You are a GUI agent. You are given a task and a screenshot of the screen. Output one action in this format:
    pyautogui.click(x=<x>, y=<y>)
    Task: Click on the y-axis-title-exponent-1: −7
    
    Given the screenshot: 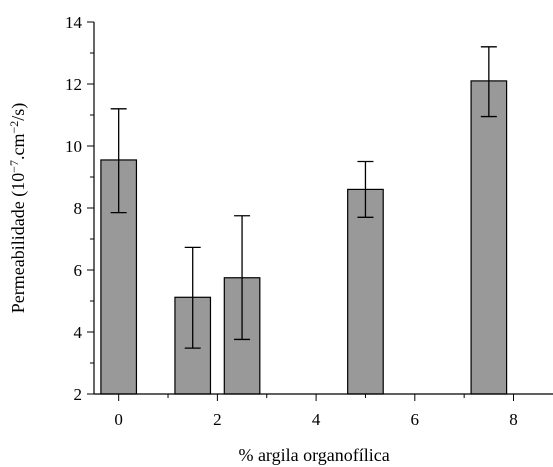 What is the action you would take?
    pyautogui.click(x=14, y=166)
    